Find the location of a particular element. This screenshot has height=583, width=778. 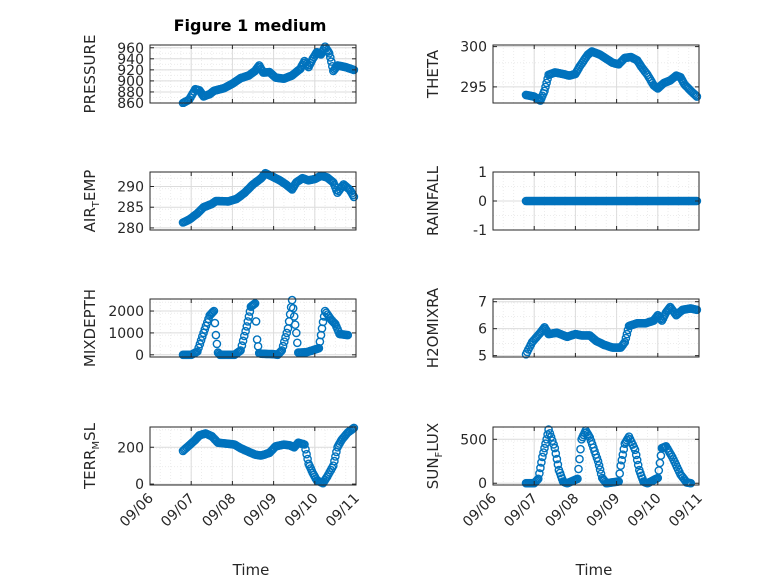

y-tick-label: 860 is located at coordinates (130, 104).